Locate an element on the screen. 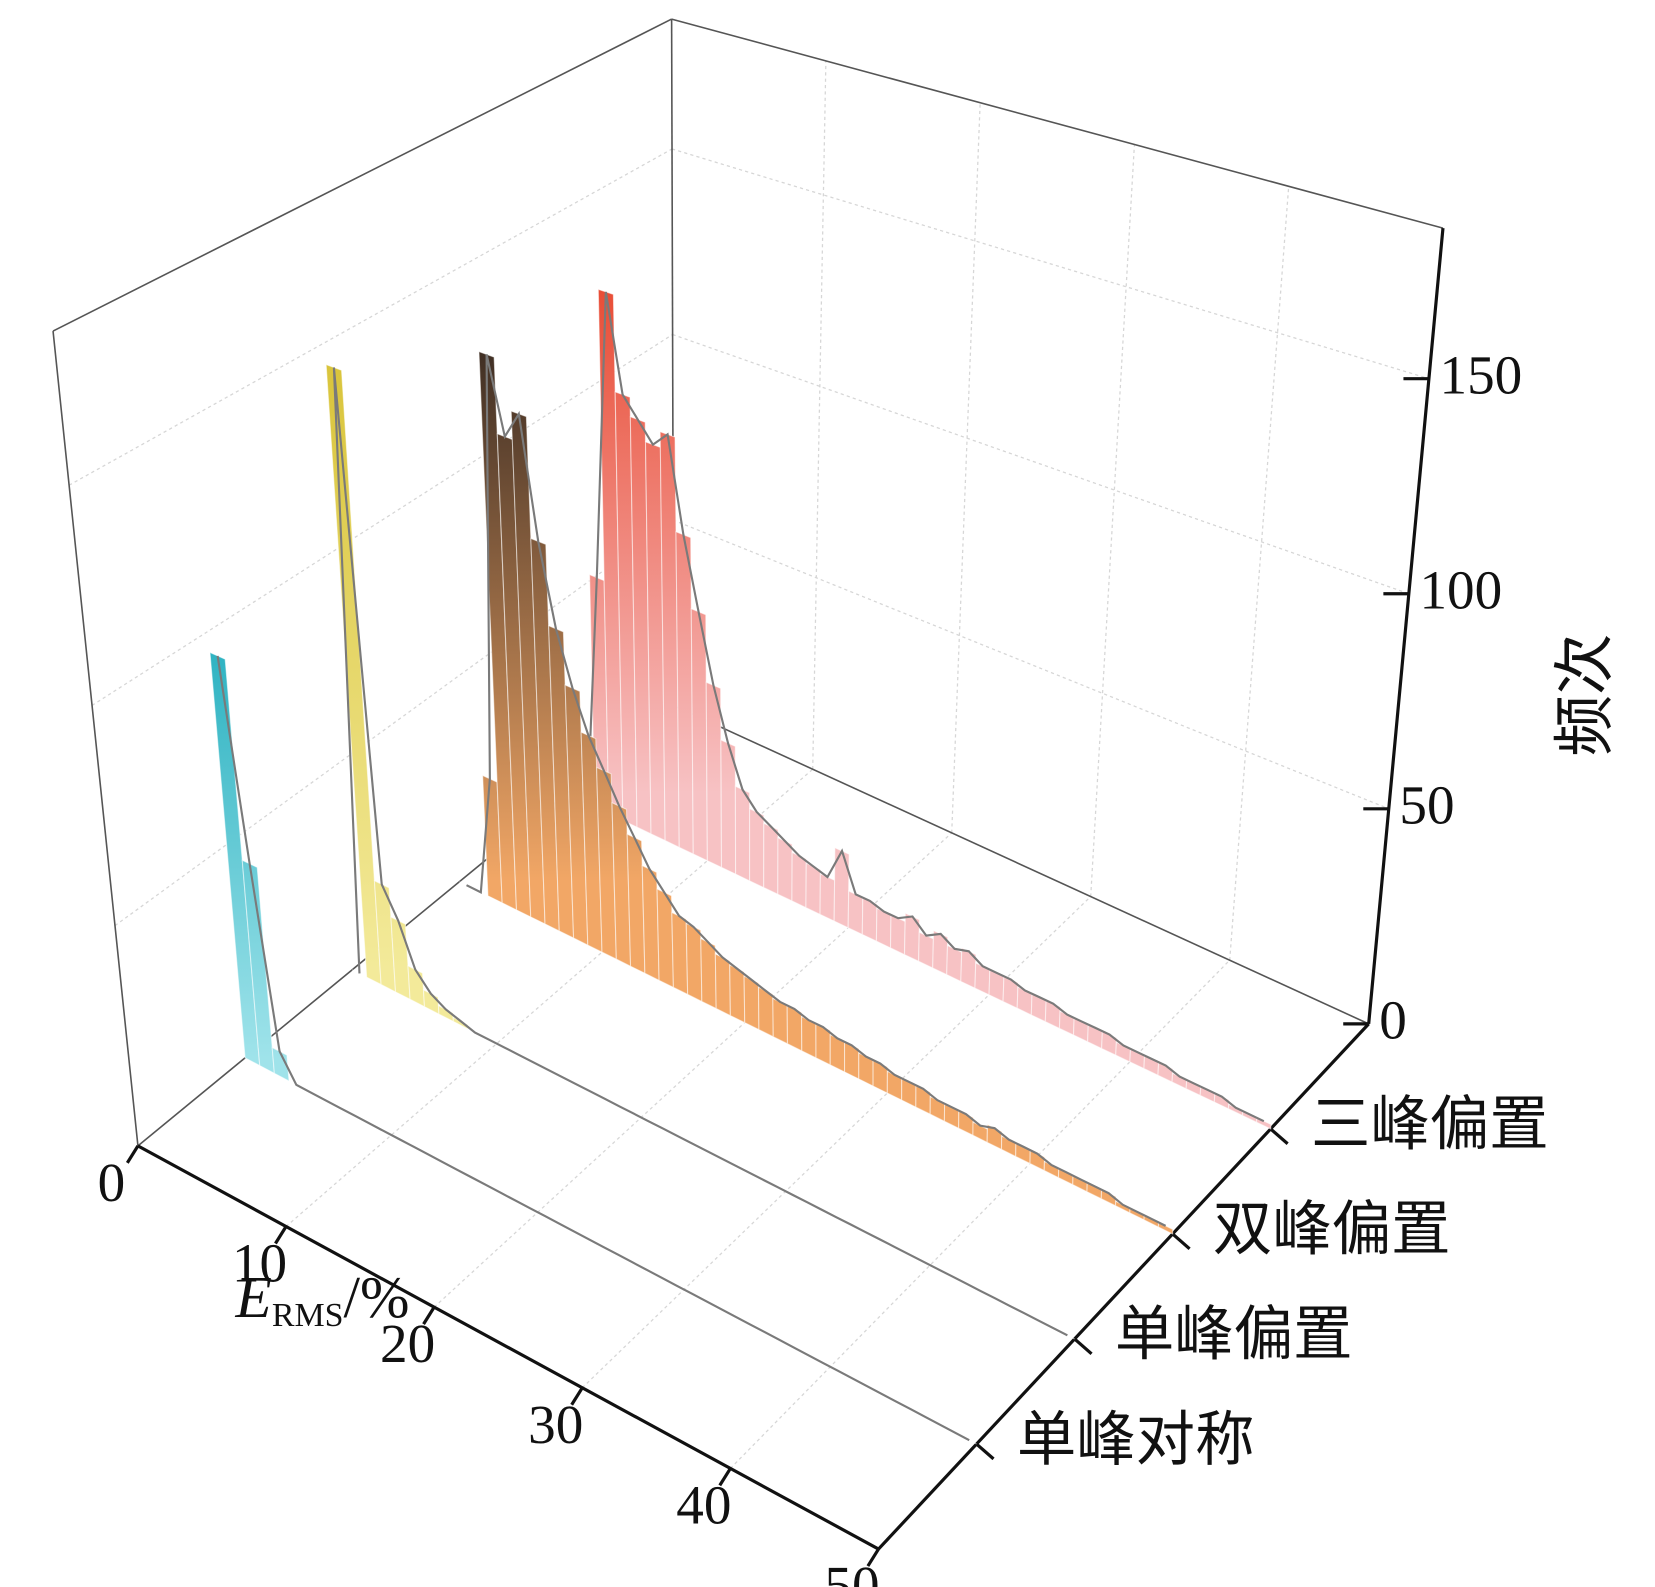 The width and height of the screenshot is (1655, 1587). z-axis is located at coordinates (1406, 626).